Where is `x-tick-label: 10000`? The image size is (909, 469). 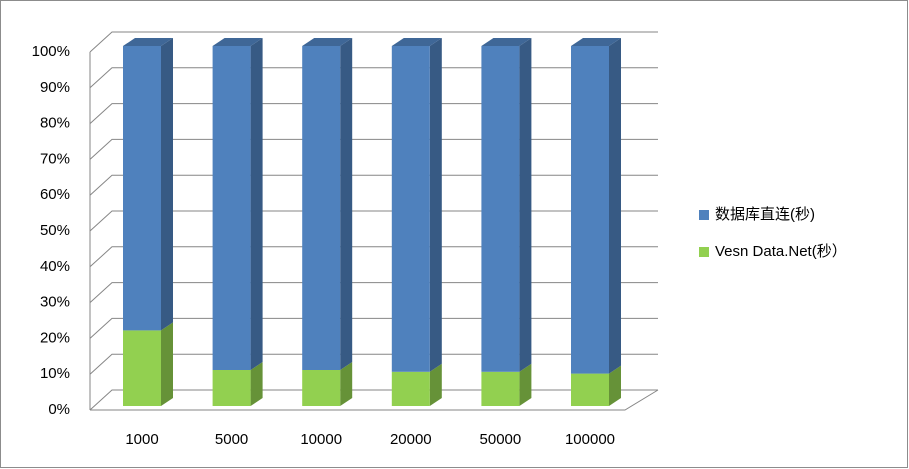
x-tick-label: 10000 is located at coordinates (321, 439).